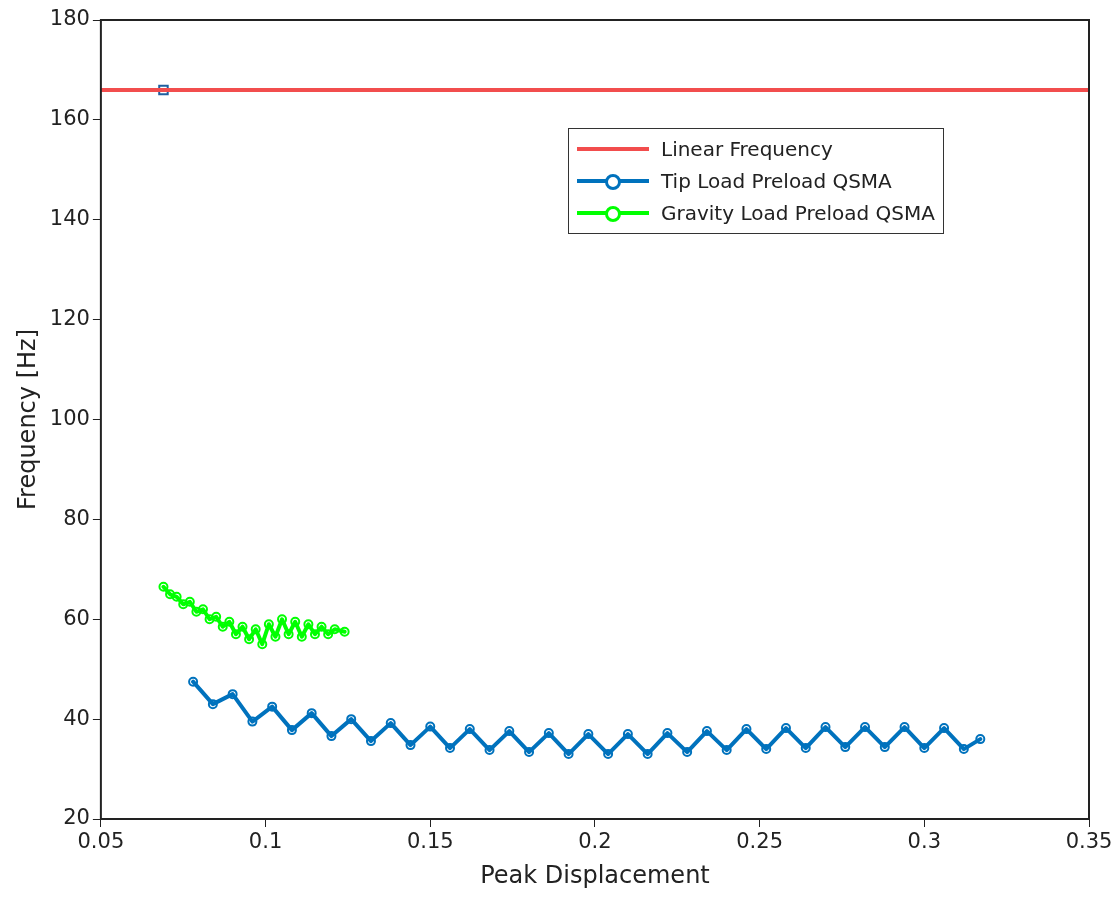 The image size is (1119, 905). I want to click on x-tick-label: 0.3, so click(924, 841).